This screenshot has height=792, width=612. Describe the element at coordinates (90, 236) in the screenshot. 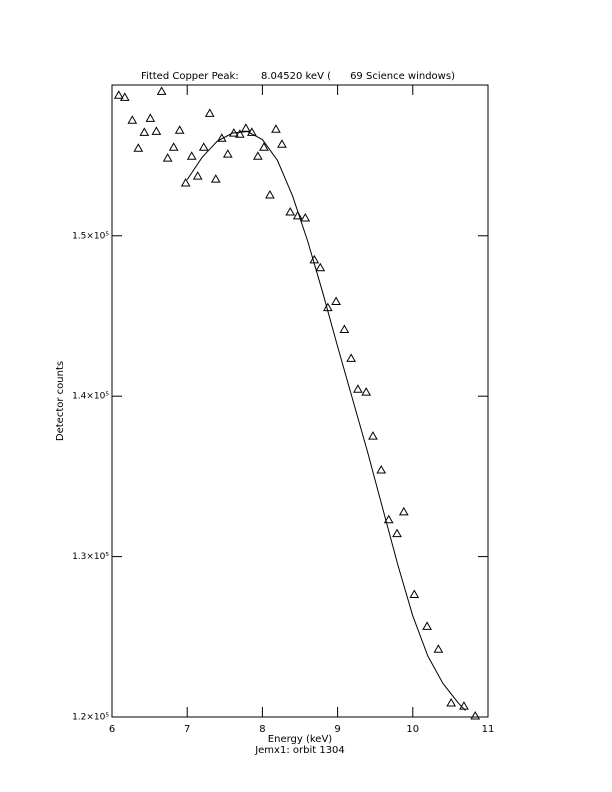

I see `y-tick-label: 1.5×10⁵` at that location.